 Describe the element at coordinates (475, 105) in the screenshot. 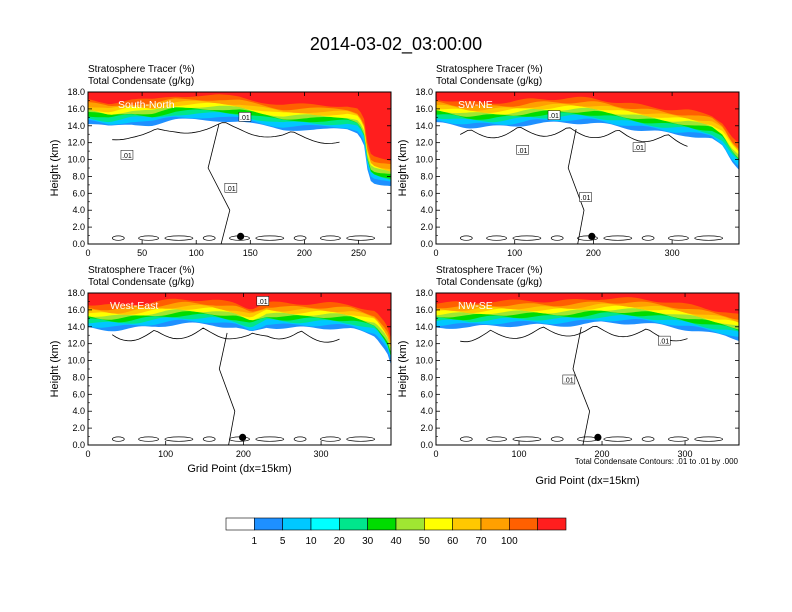

I see `panel-label: SW-NE` at that location.